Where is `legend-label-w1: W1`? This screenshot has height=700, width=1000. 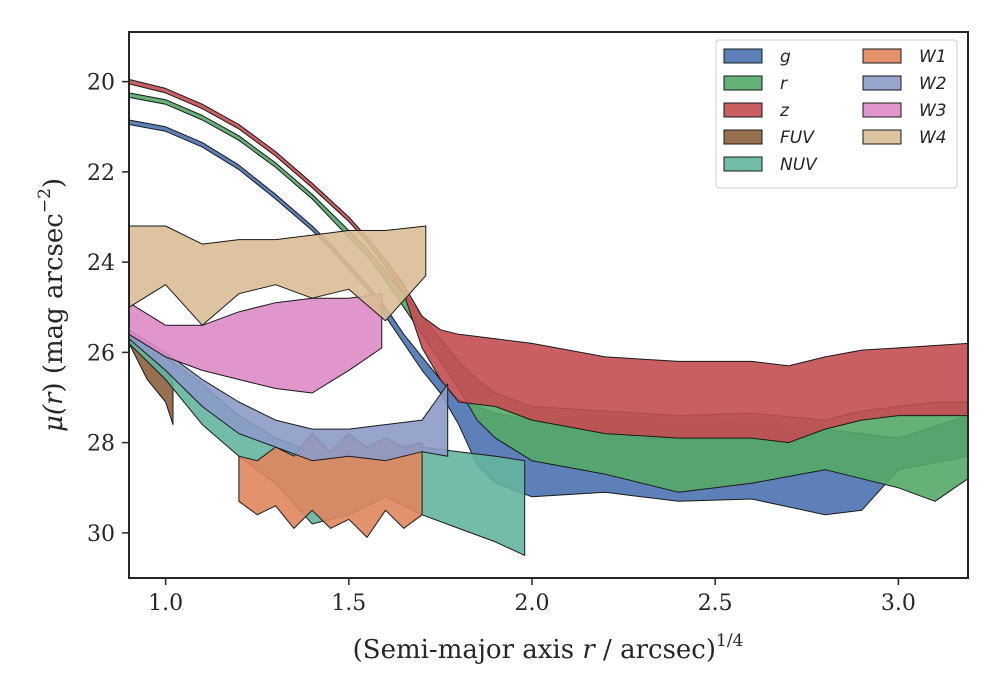 legend-label-w1: W1 is located at coordinates (933, 57).